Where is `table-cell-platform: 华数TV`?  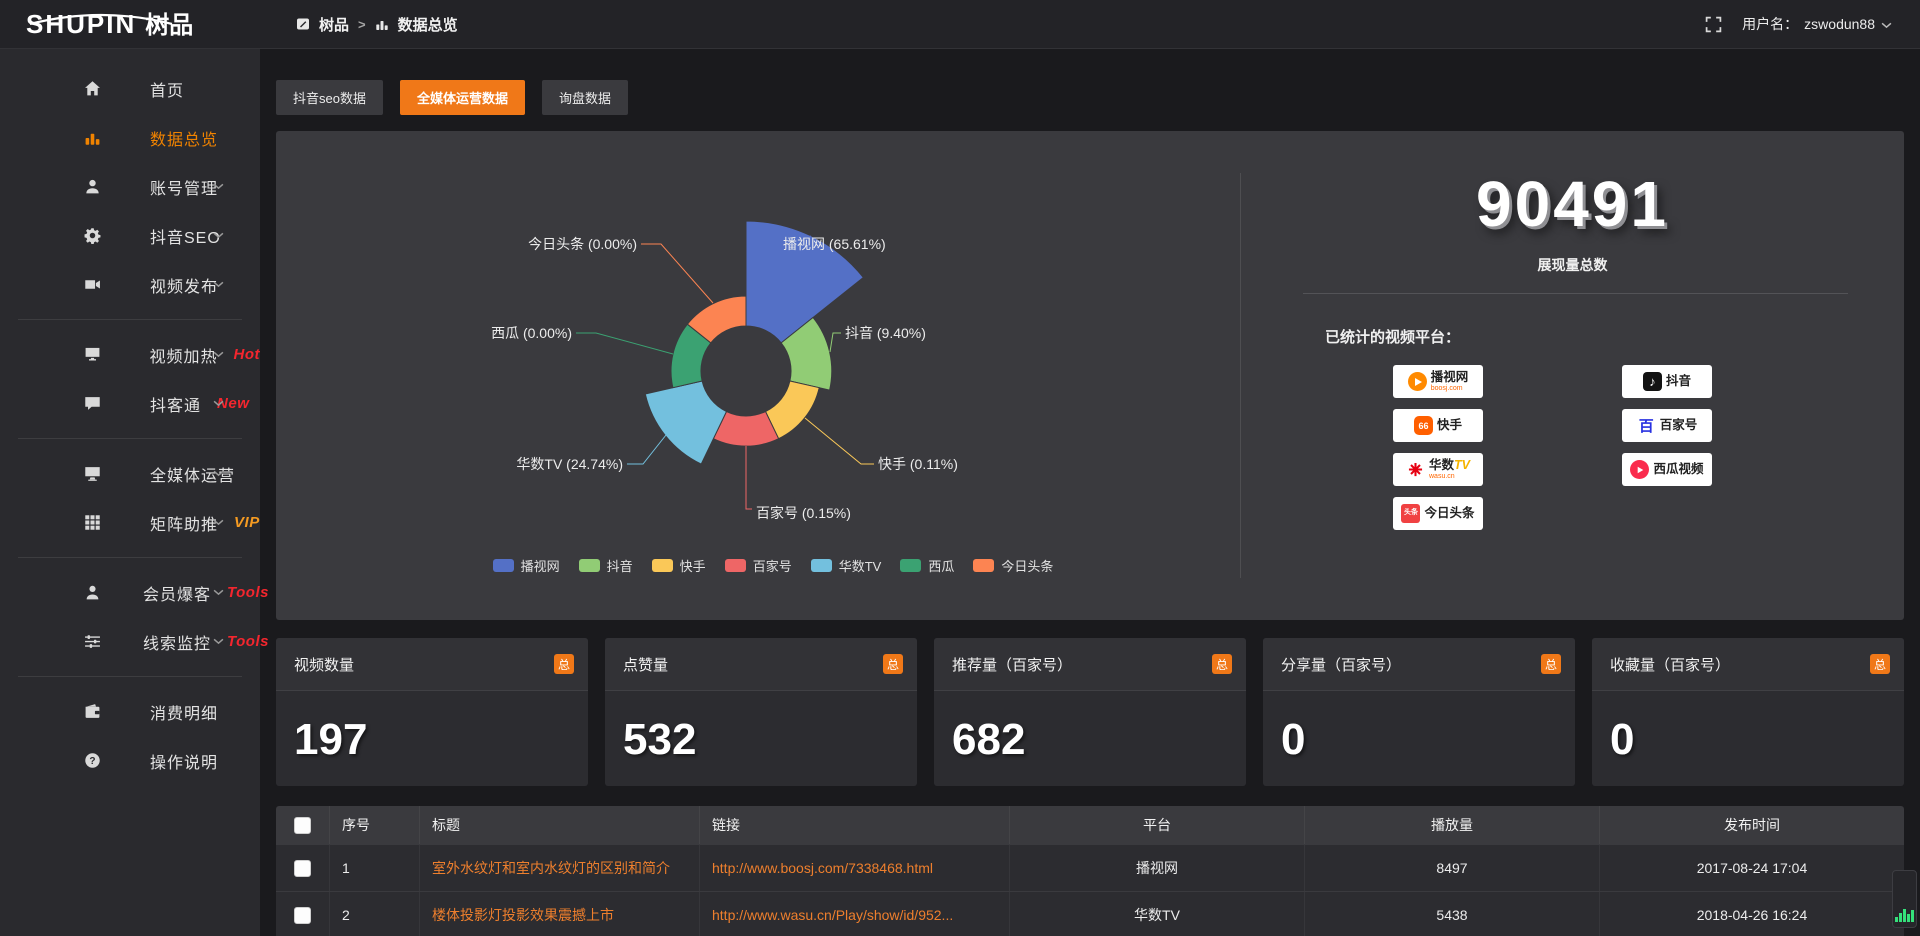
table-cell-platform: 华数TV is located at coordinates (1157, 914).